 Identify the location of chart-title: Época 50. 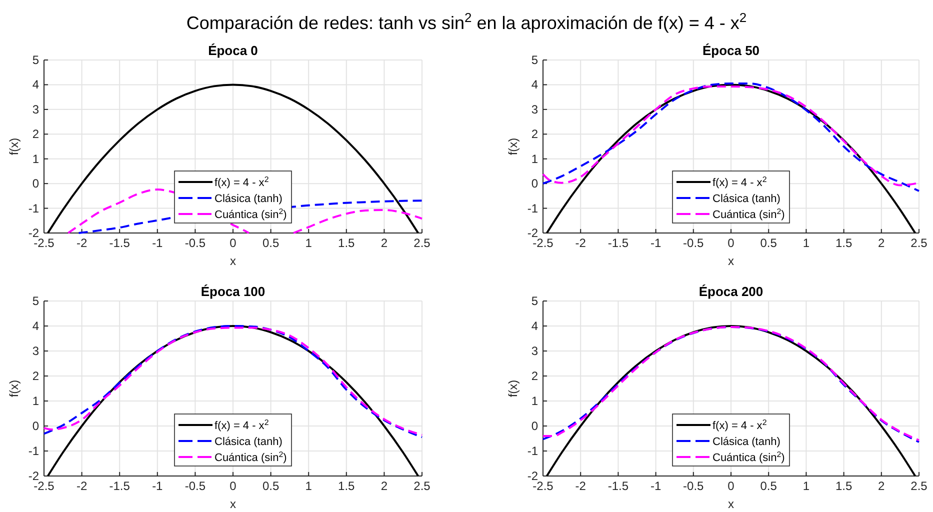
(731, 50).